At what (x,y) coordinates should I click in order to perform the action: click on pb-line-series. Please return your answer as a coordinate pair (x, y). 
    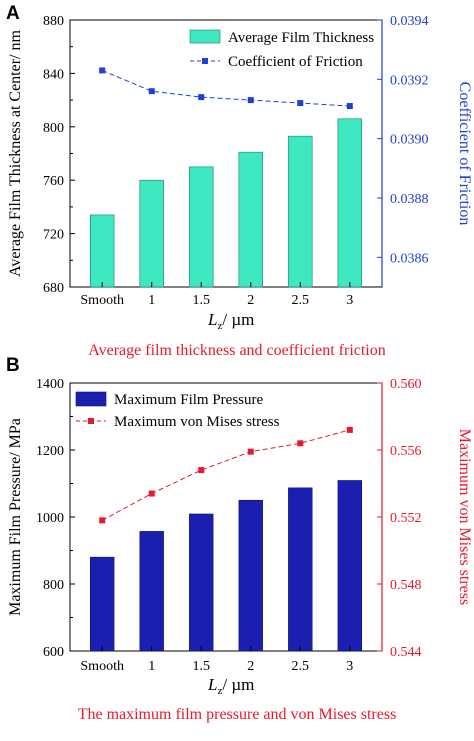
    Looking at the image, I should click on (225, 475).